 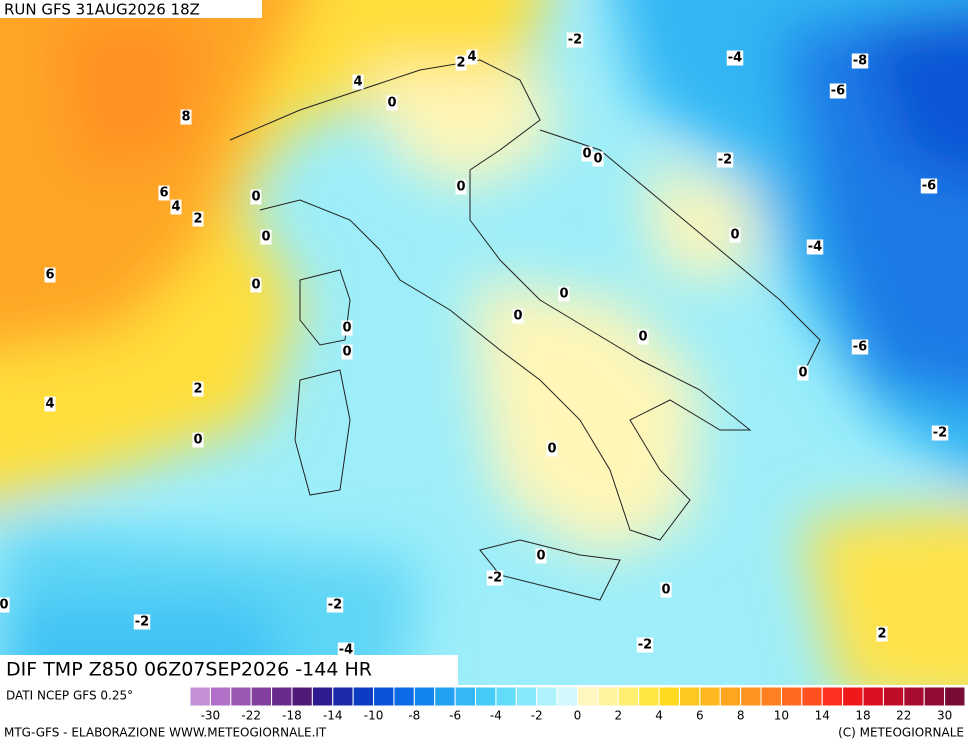 I want to click on colorbar-tick-label: -6, so click(x=455, y=716).